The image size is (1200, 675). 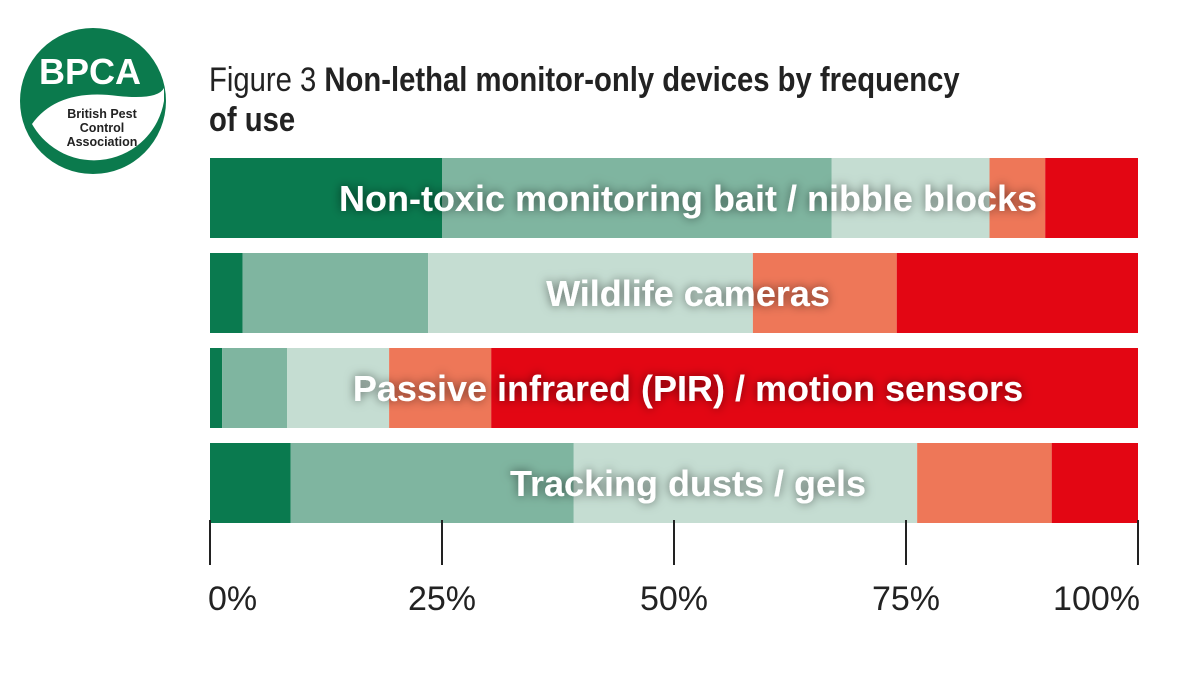 I want to click on bar-label-2: Wildlife cameras, so click(x=688, y=293).